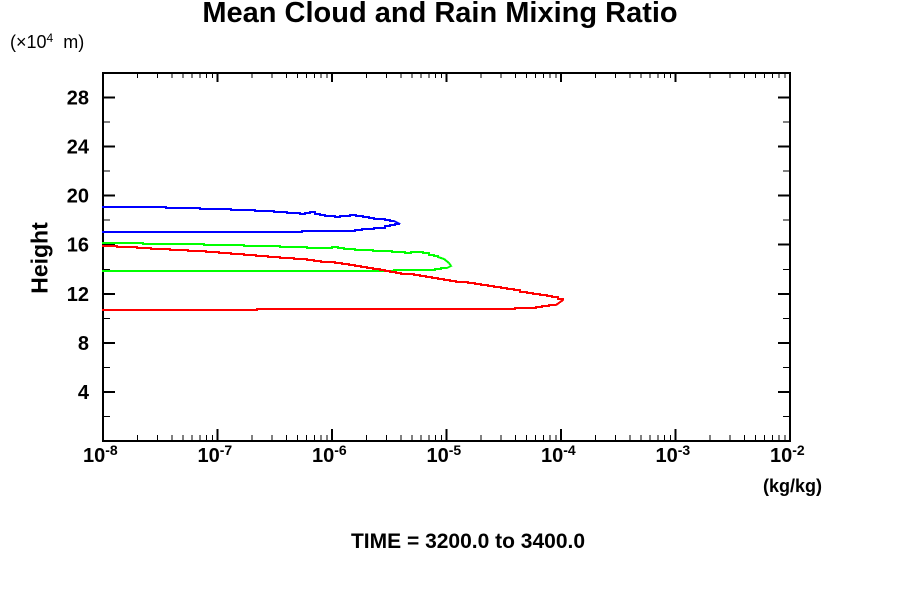 This screenshot has height=600, width=900. I want to click on x-tick-label: 10⁻⁷, so click(215, 454).